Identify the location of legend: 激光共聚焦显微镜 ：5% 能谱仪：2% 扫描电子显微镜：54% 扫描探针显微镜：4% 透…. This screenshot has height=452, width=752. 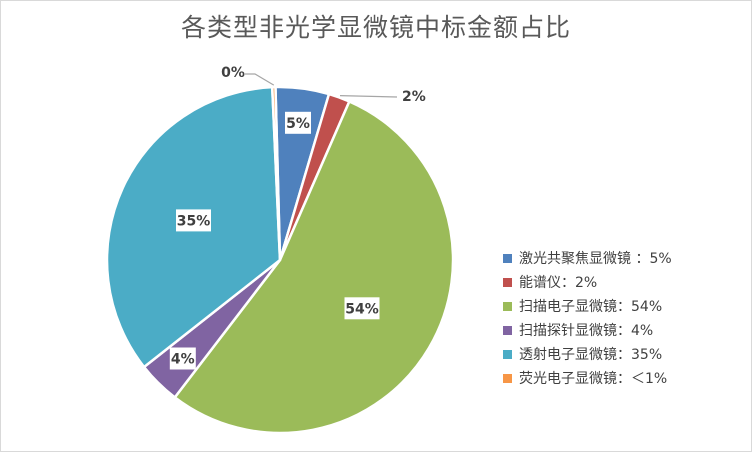
(625, 318).